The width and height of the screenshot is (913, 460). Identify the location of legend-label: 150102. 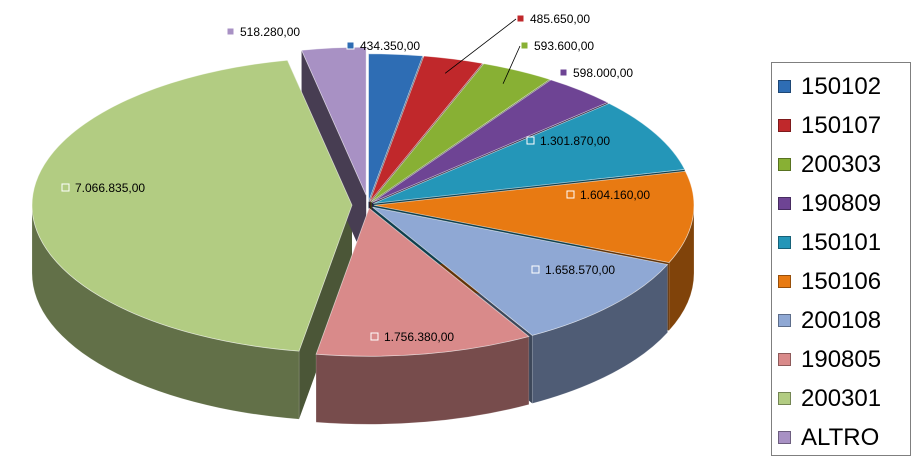
(841, 86).